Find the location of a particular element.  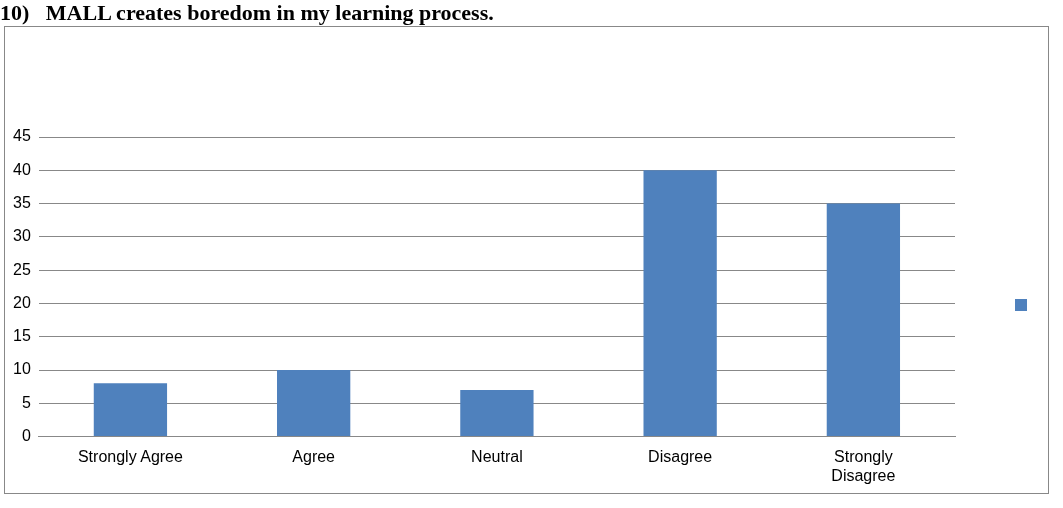

y-tick-label: 20 is located at coordinates (22, 302).